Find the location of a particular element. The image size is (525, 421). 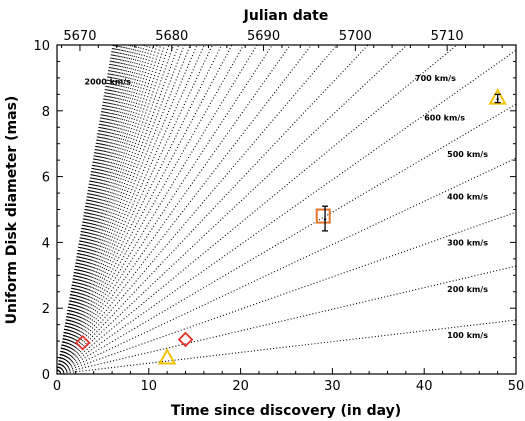

line-label: 500 km/s is located at coordinates (467, 154).